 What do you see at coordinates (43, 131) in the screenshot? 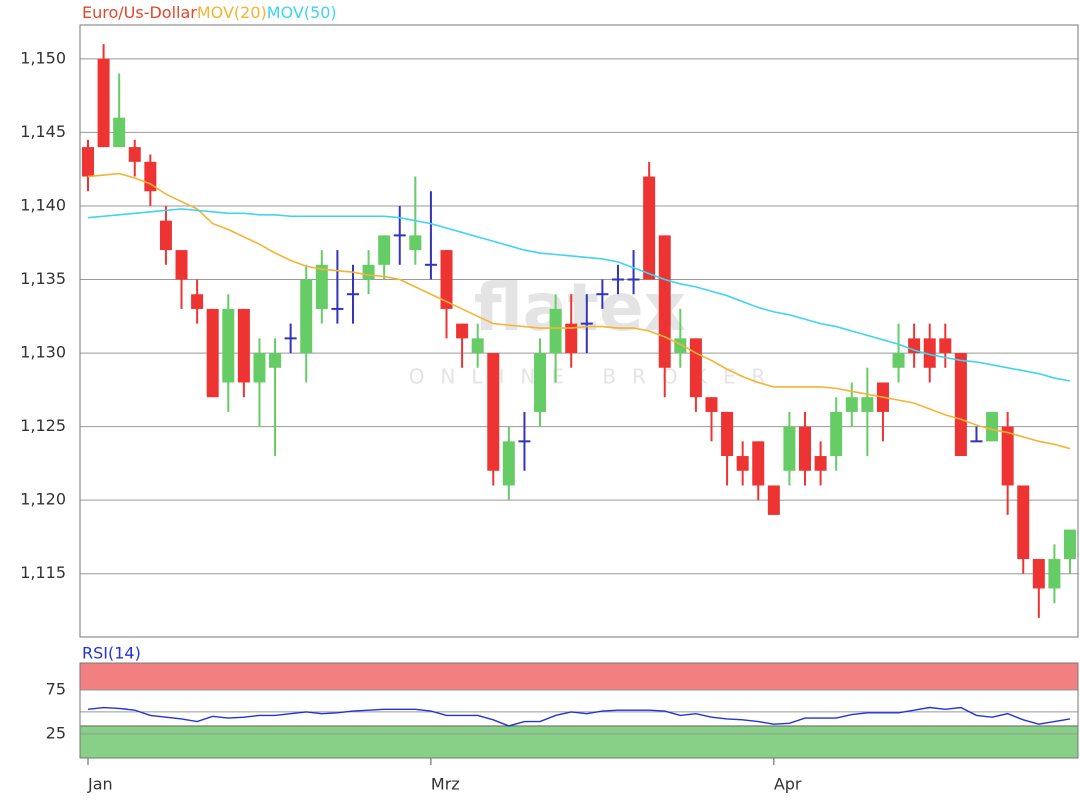
I see `y-tick-label: 1,145` at bounding box center [43, 131].